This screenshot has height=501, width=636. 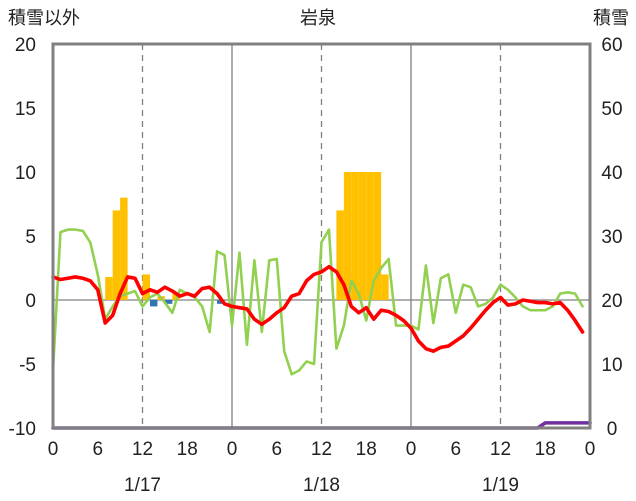 I want to click on right-tick-label: 50, so click(x=611, y=109).